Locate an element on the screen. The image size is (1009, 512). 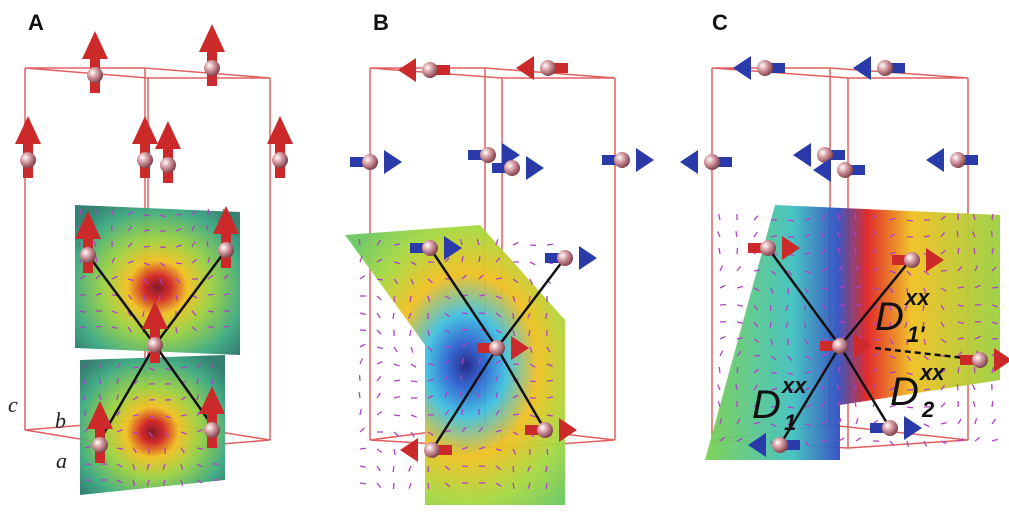
spin-horizontal is located at coordinates (424, 70).